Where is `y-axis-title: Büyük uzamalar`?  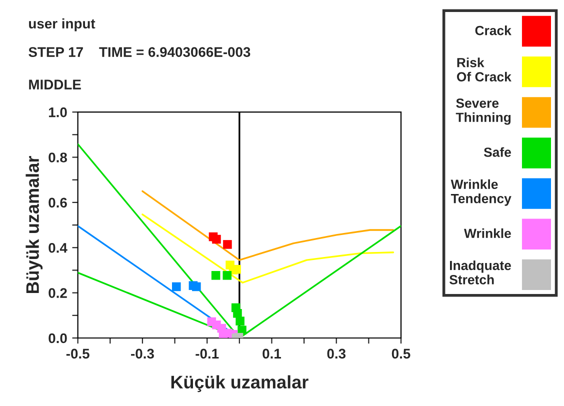
y-axis-title: Büyük uzamalar is located at coordinates (34, 225).